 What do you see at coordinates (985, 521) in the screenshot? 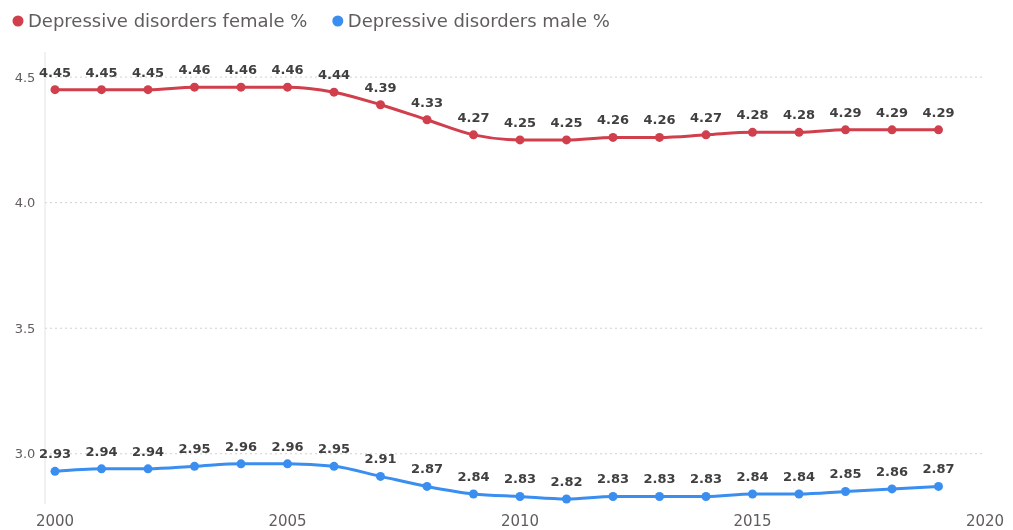
I see `x-tick-label: 2020` at bounding box center [985, 521].